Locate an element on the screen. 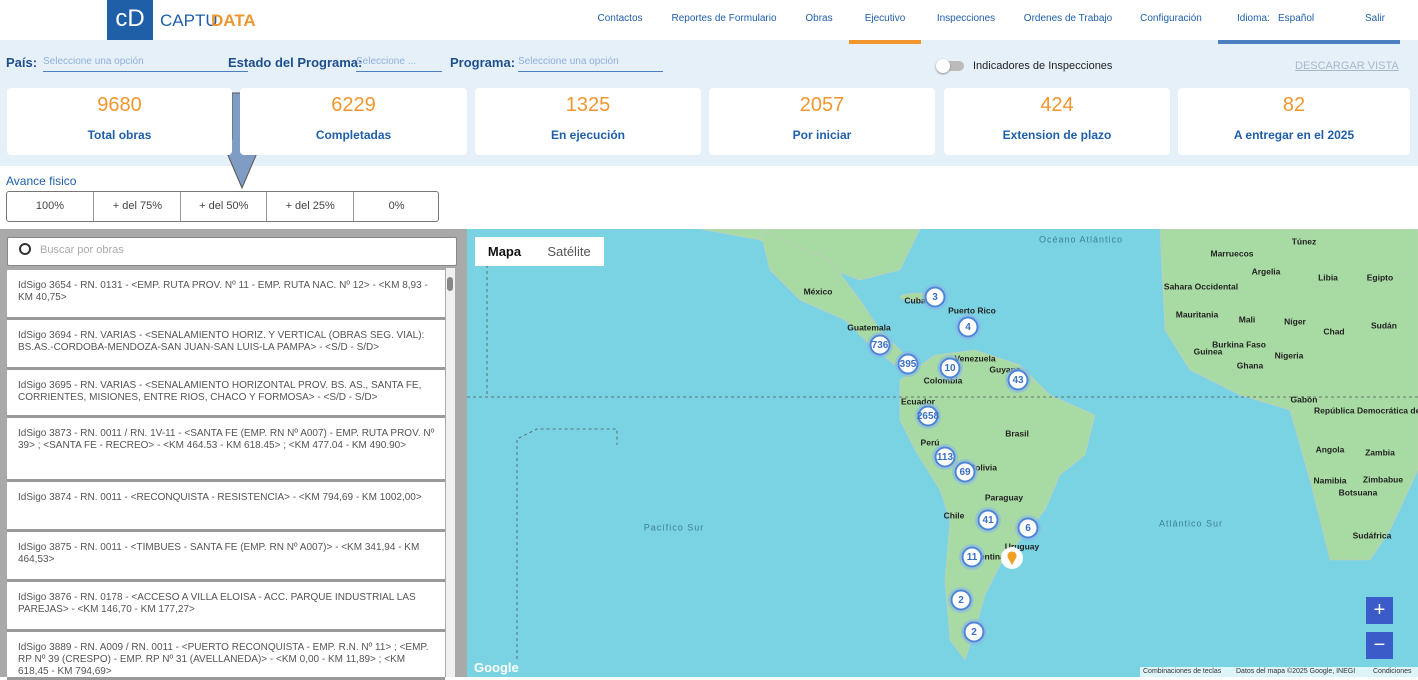  place-label: Sudáfrica is located at coordinates (1372, 535).